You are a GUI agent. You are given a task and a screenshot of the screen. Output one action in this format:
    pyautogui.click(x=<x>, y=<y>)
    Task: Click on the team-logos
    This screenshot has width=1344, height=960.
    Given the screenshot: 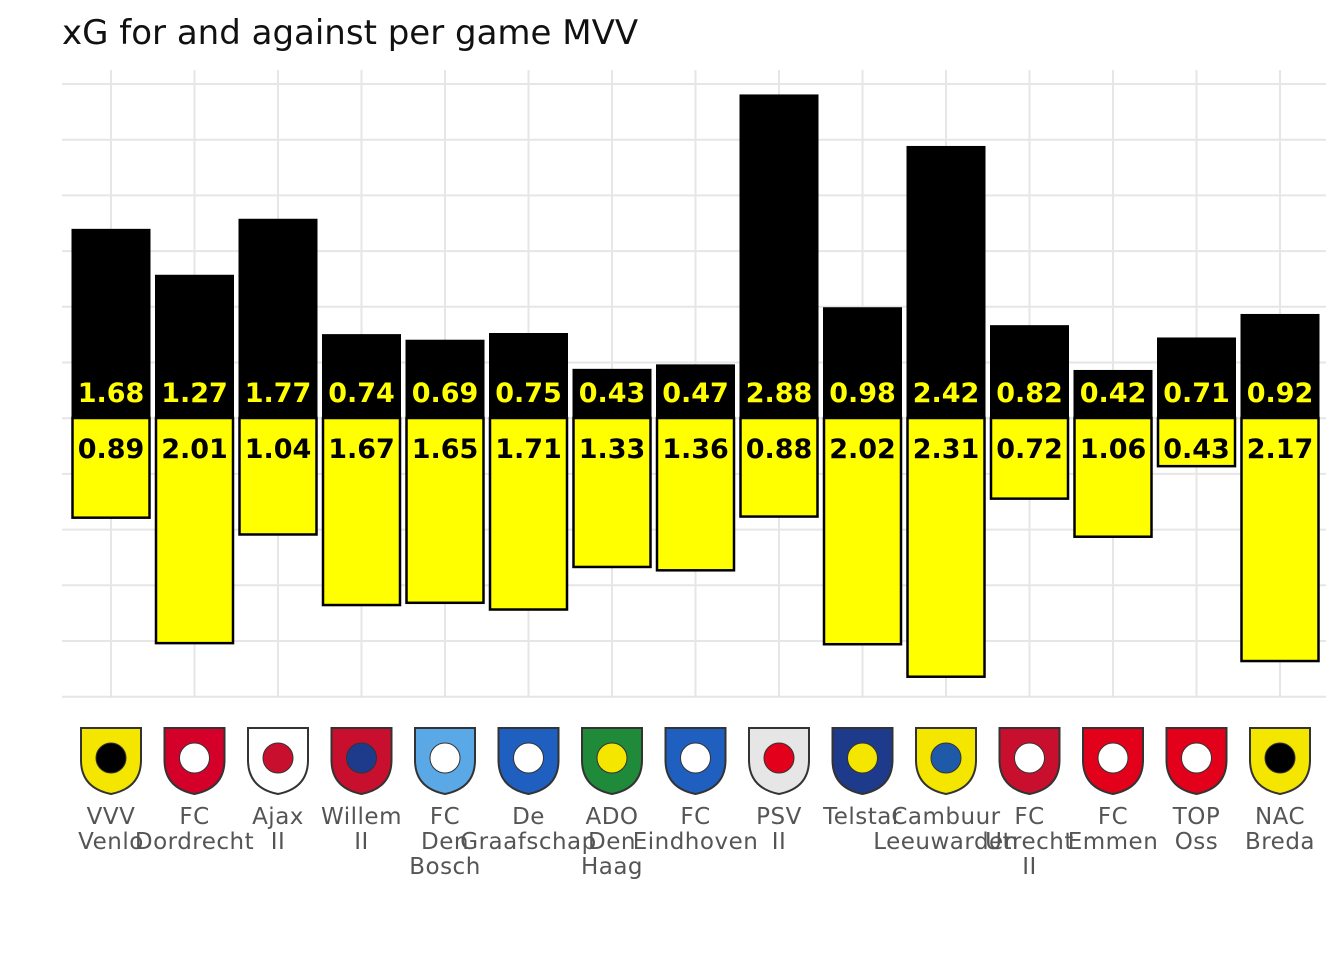 What is the action you would take?
    pyautogui.click(x=695, y=761)
    